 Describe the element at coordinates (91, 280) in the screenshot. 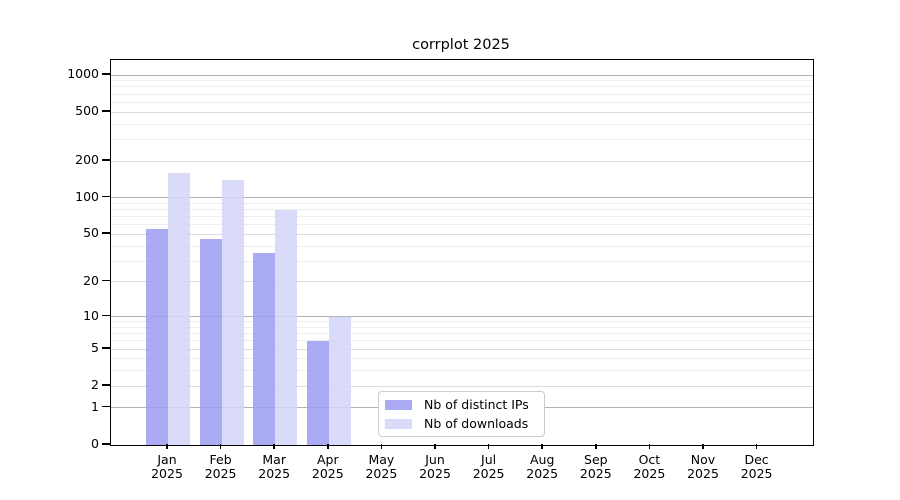

I see `y-tick-label-20: 20` at that location.